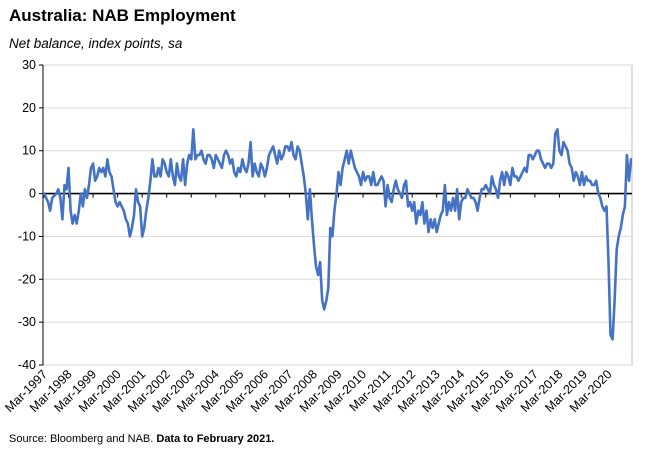  I want to click on y-tick-label: -30, so click(27, 322).